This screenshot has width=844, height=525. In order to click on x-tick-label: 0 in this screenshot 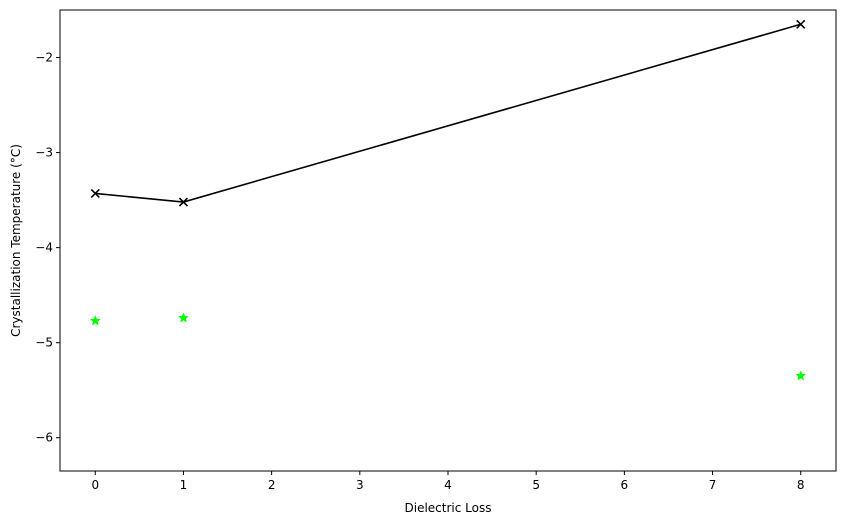, I will do `click(95, 485)`.